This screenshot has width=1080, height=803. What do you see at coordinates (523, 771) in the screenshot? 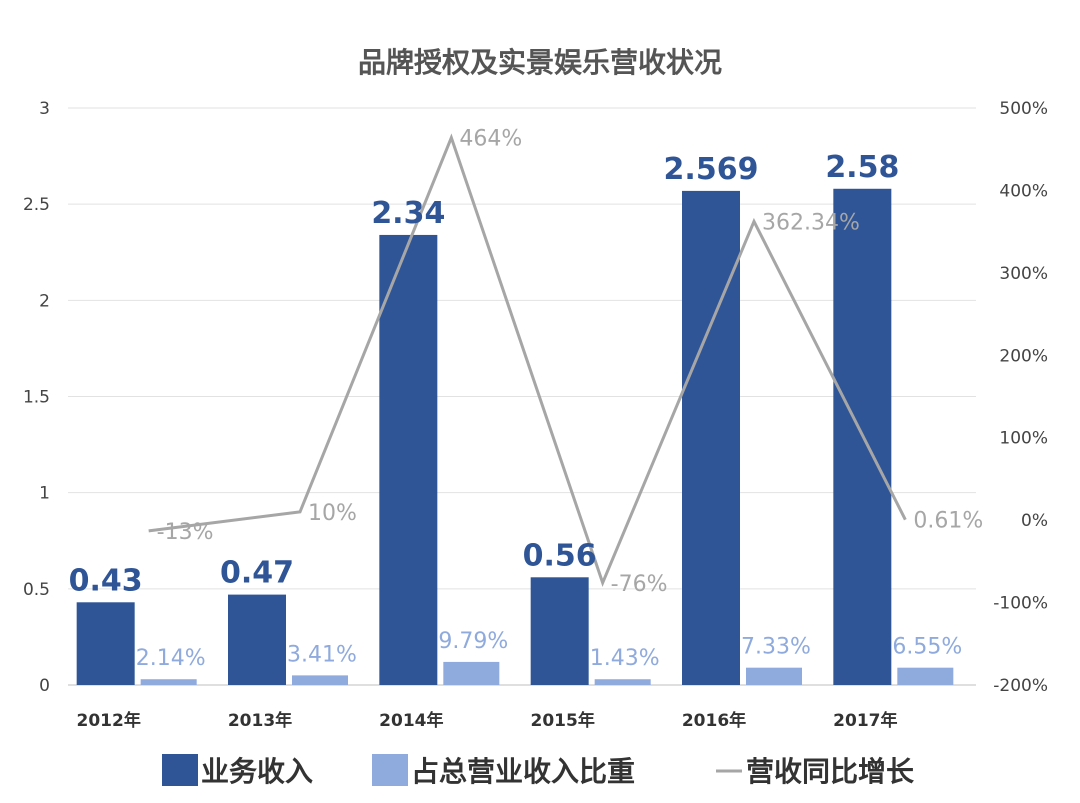
I see `legend-label-share: 占总营业收入比重` at bounding box center [523, 771].